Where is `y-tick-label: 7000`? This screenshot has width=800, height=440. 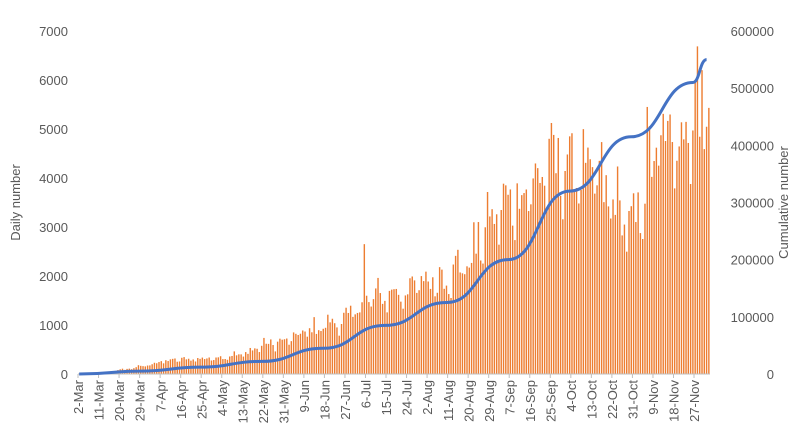 y-tick-label: 7000 is located at coordinates (53, 31).